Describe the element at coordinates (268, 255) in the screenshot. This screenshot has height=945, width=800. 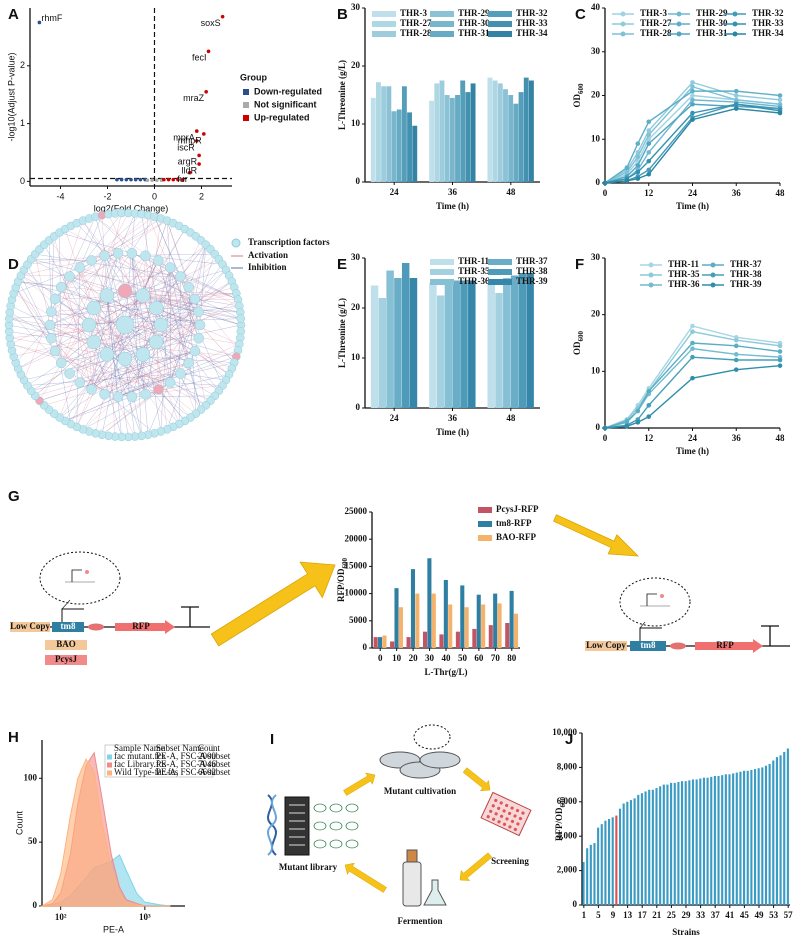
I see `legend-label: Activation` at that location.